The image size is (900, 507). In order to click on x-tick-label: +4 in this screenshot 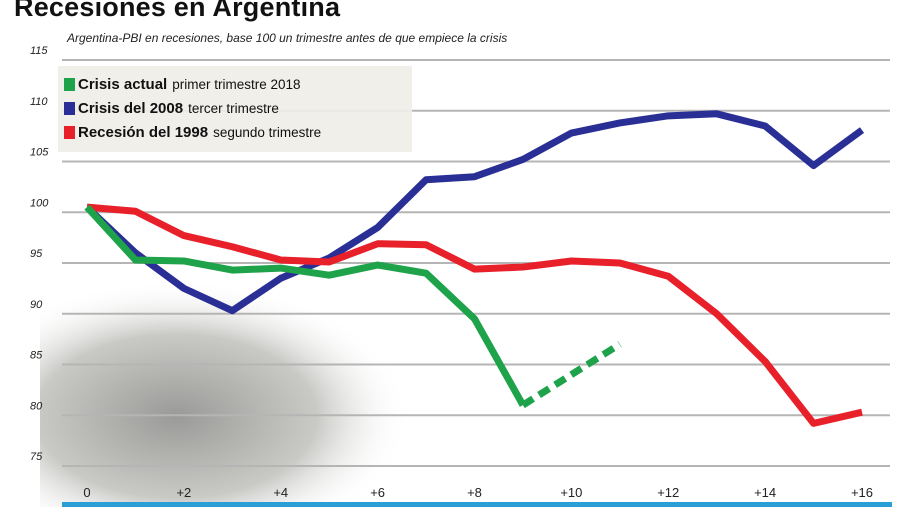, I will do `click(280, 492)`.